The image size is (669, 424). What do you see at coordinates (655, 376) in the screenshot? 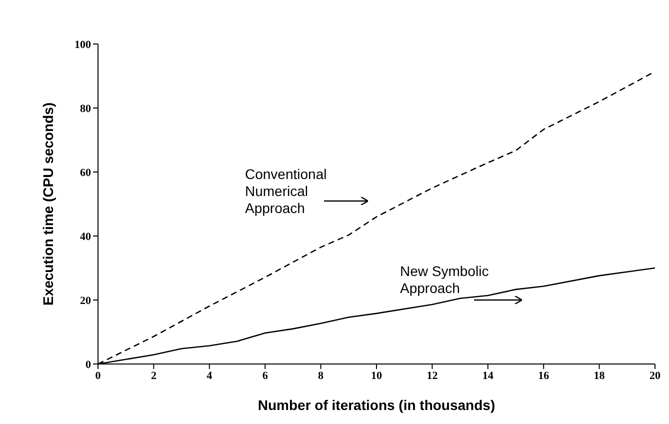
I see `x-tick-label: 20` at bounding box center [655, 376].